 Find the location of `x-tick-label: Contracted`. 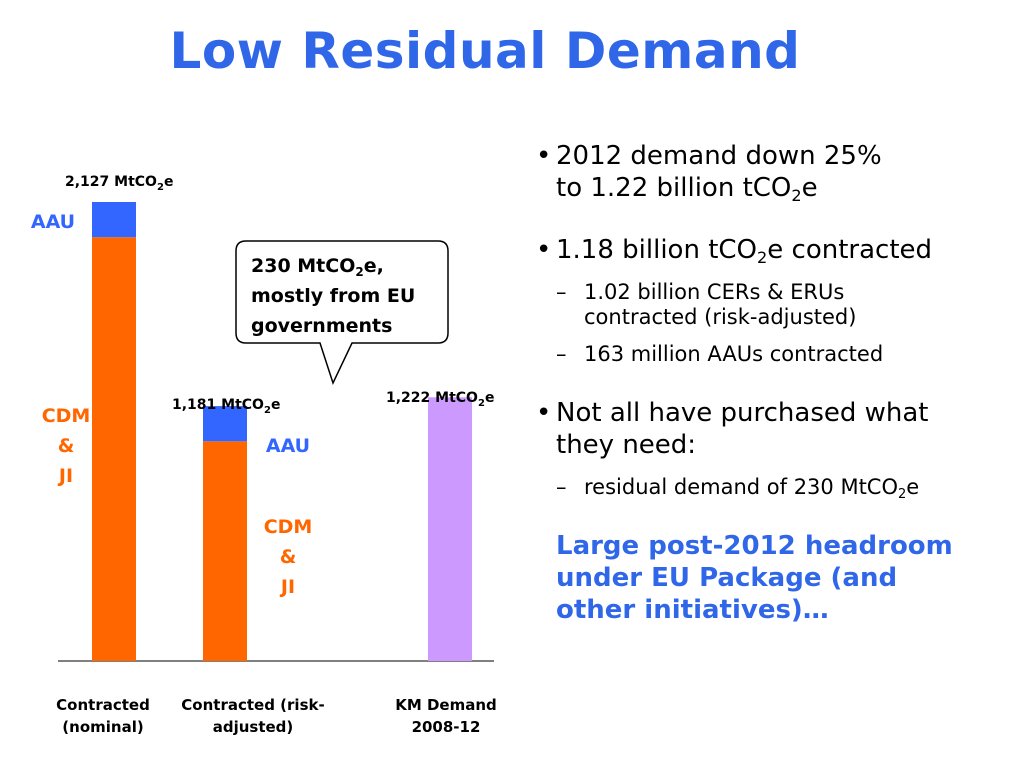

x-tick-label: Contracted is located at coordinates (103, 705).